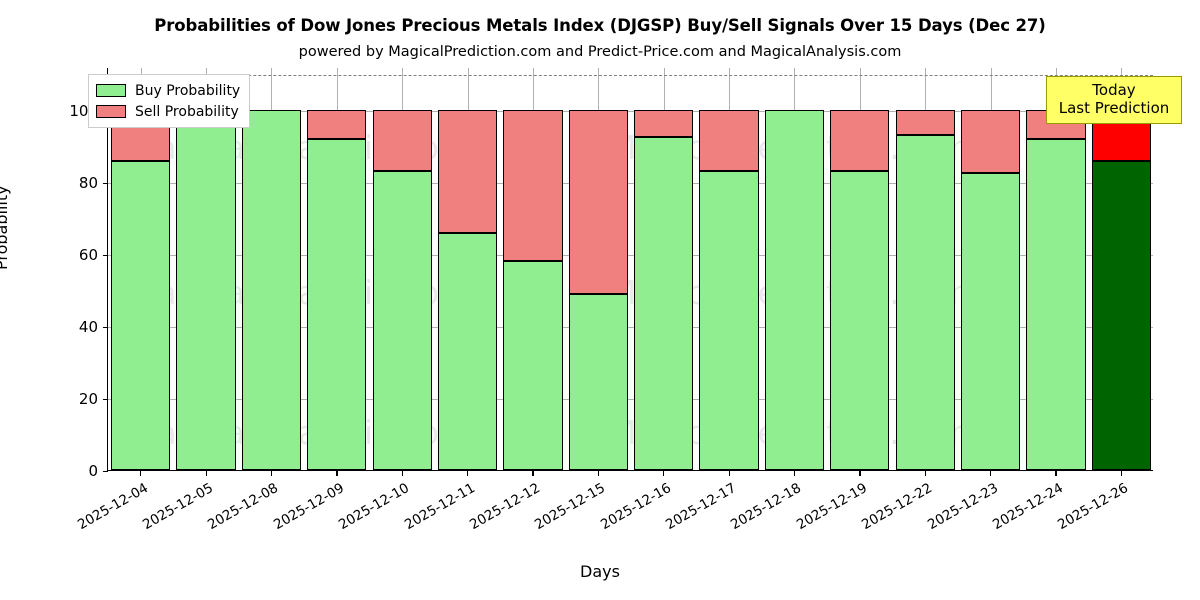  What do you see at coordinates (1114, 108) in the screenshot?
I see `today-annotation-line2: Last Prediction` at bounding box center [1114, 108].